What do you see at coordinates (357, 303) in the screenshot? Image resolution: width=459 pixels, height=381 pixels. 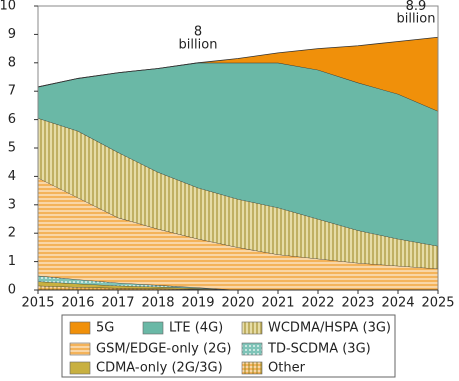 I see `x-tick-label: 2023` at bounding box center [357, 303].